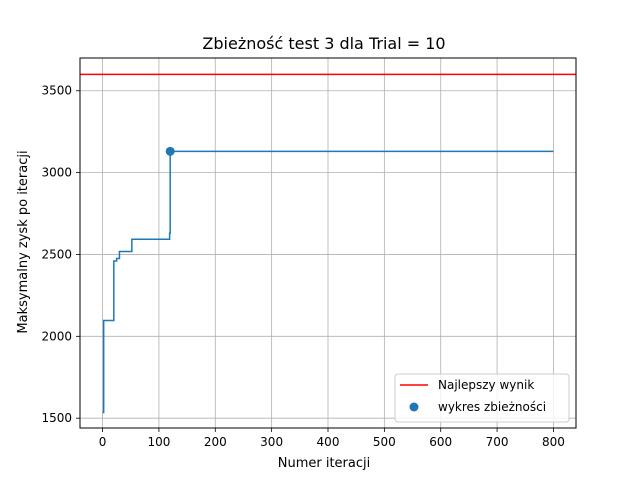 This screenshot has height=484, width=640. I want to click on legend-label: Najlepszy wynik, so click(486, 385).